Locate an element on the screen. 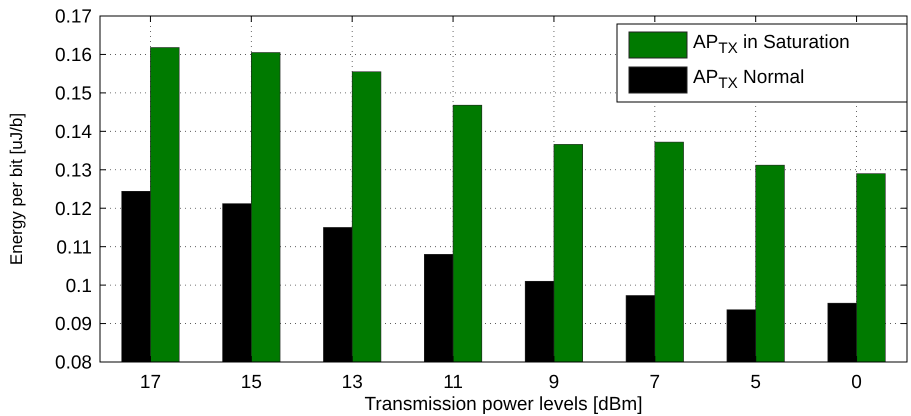 The width and height of the screenshot is (911, 416). y-tick-label: 0.12 is located at coordinates (73, 209).